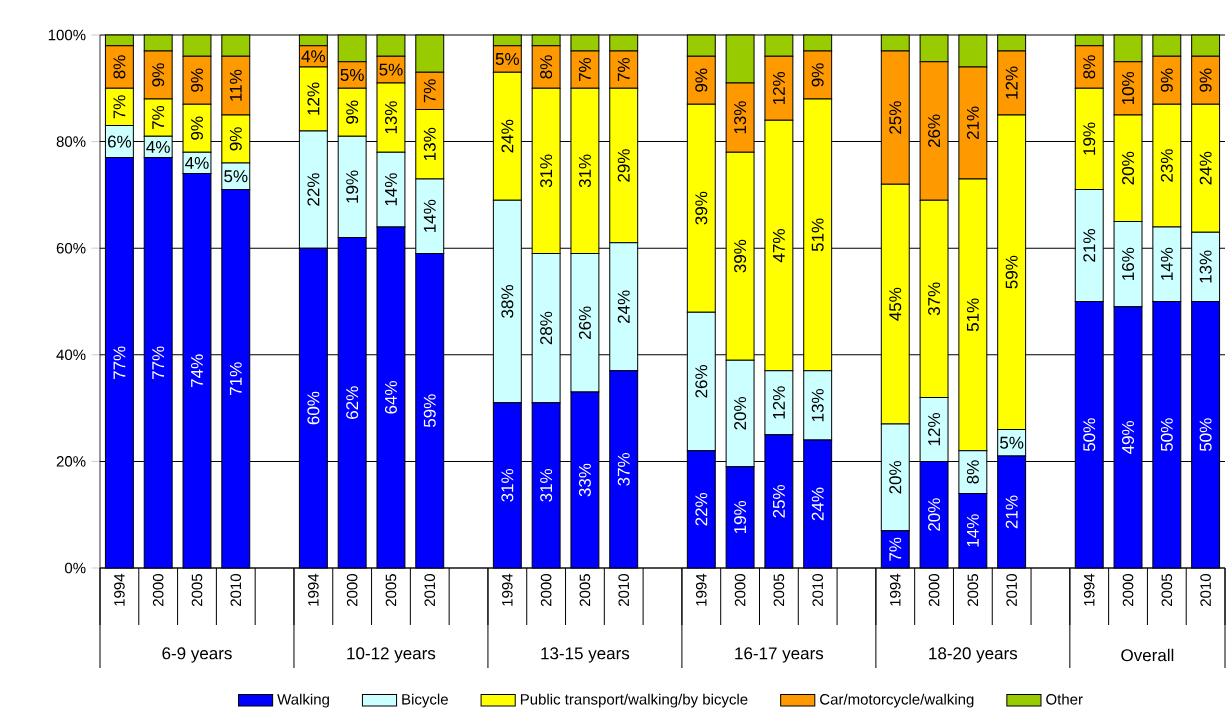  Describe the element at coordinates (391, 655) in the screenshot. I see `text: 10-12 years` at that location.